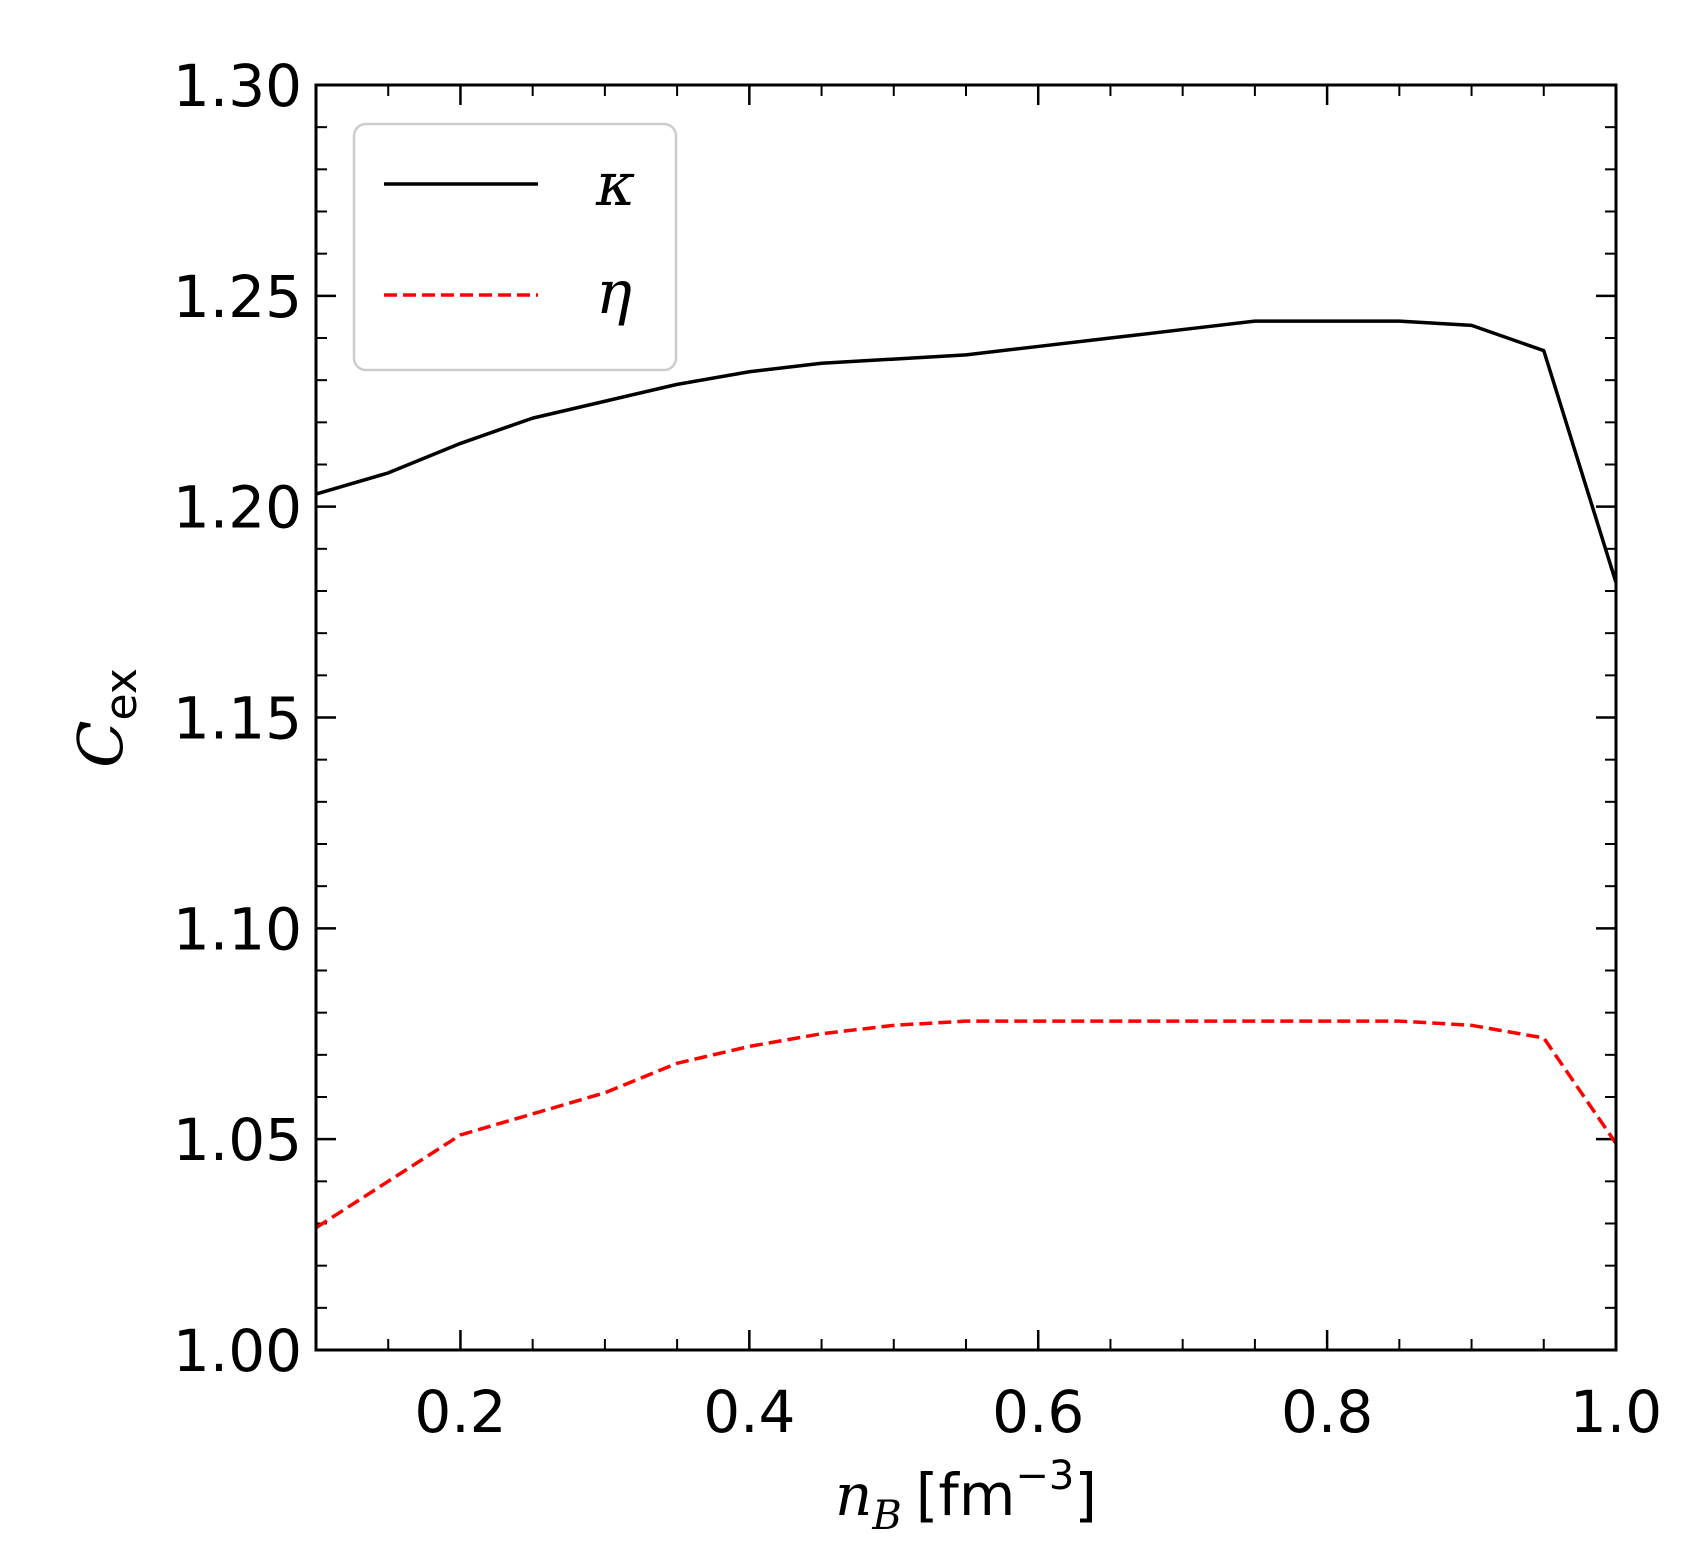 This screenshot has height=1554, width=1694. Describe the element at coordinates (1085, 1495) in the screenshot. I see `x-axis-label-unit-close: ]` at that location.